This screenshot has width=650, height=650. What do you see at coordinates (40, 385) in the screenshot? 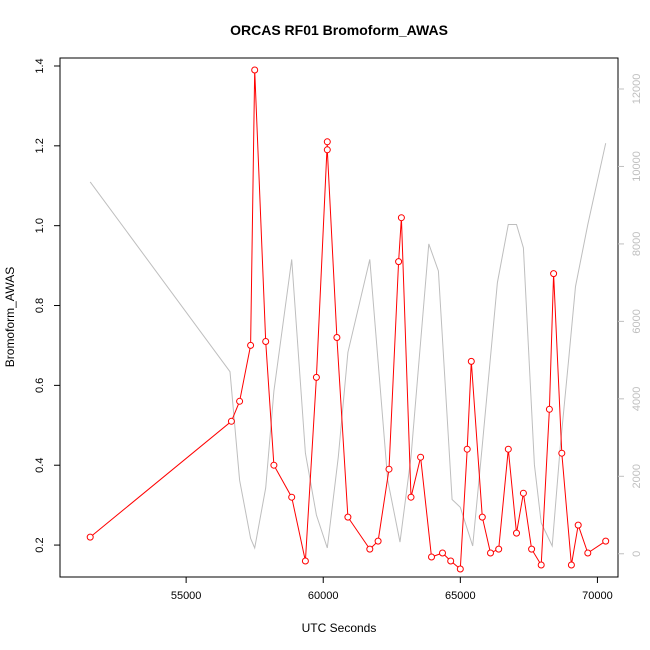
I see `y-tick-label: 0.6` at bounding box center [40, 385].